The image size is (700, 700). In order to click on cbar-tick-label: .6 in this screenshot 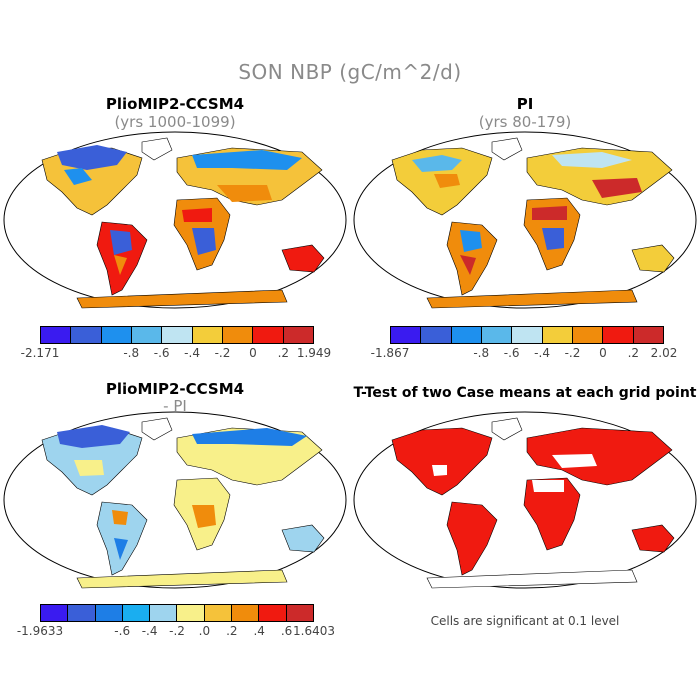, I will do `click(286, 631)`.